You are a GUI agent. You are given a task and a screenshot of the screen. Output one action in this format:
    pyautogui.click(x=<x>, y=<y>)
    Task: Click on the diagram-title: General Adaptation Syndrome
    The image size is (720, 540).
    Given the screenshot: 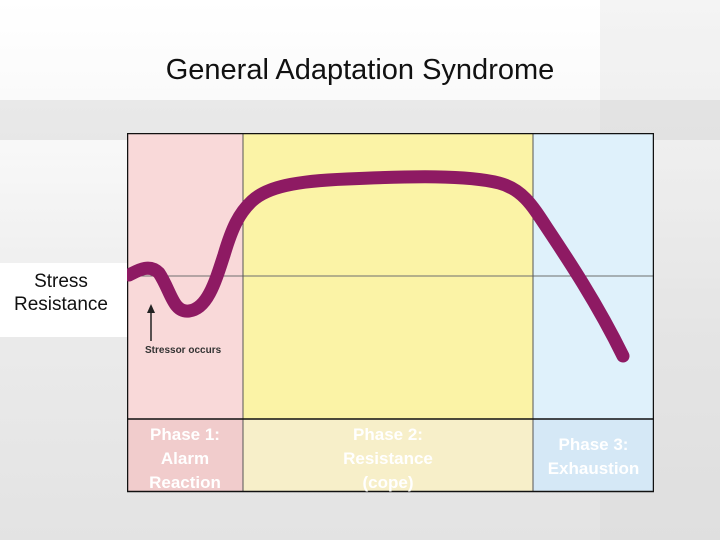 What is the action you would take?
    pyautogui.click(x=360, y=70)
    